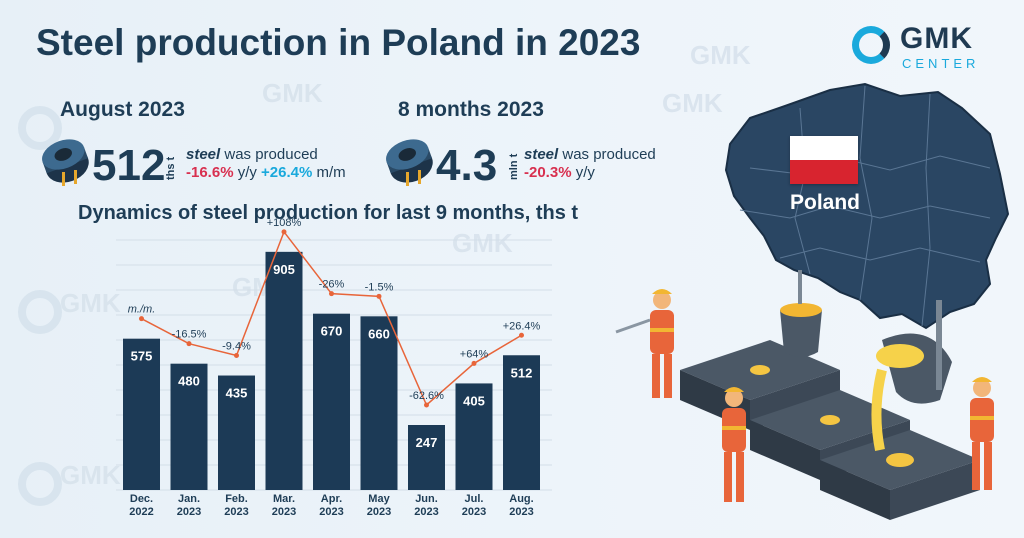 The height and width of the screenshot is (538, 1024). What do you see at coordinates (609, 154) in the screenshot?
I see `stat-period-text-main: was produced` at bounding box center [609, 154].